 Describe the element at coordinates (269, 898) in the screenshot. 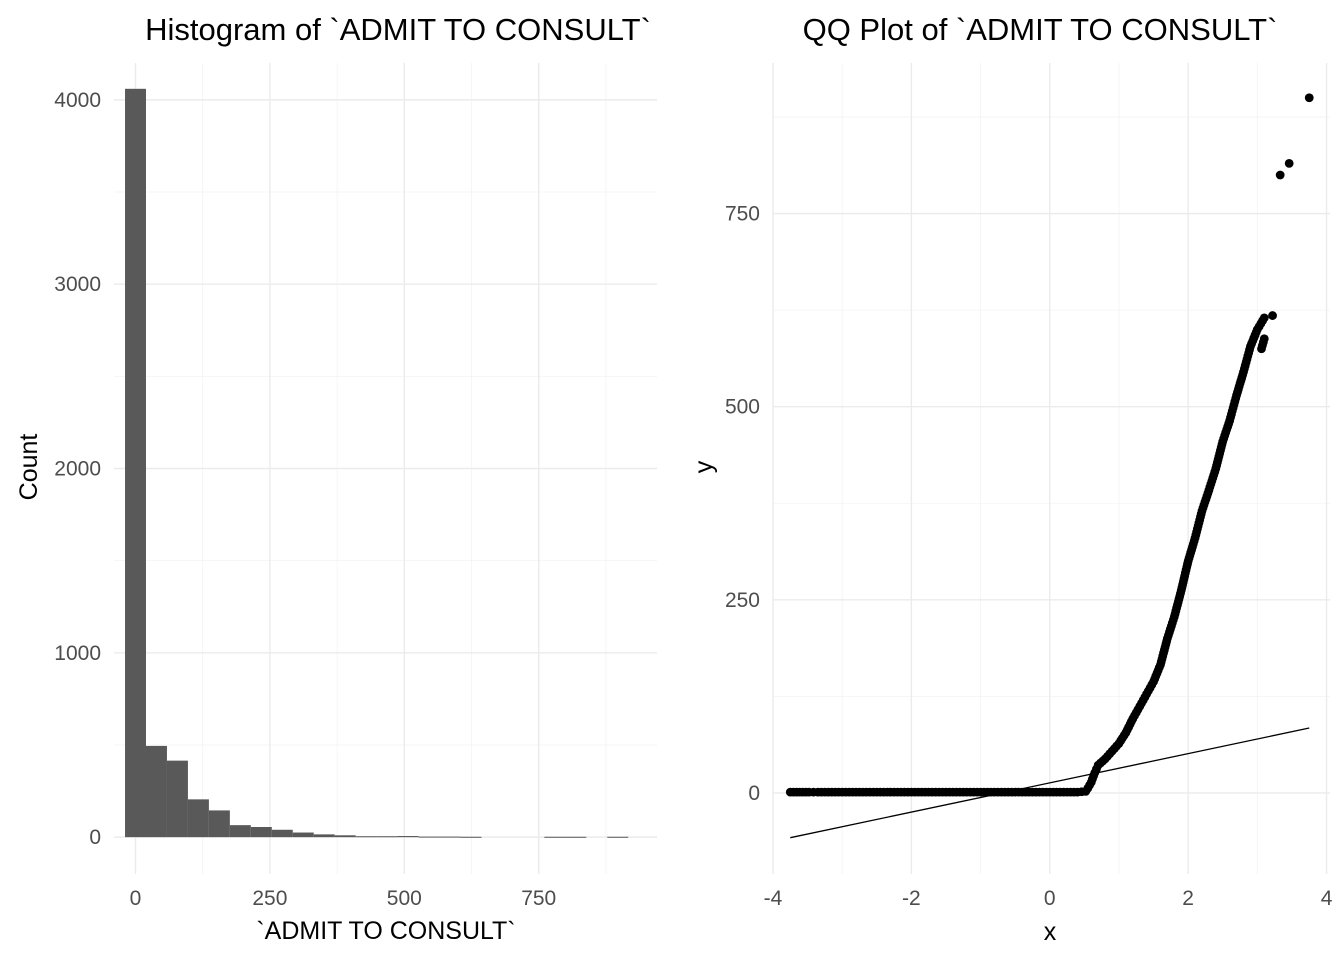

I see `x-tick-label: 250` at that location.